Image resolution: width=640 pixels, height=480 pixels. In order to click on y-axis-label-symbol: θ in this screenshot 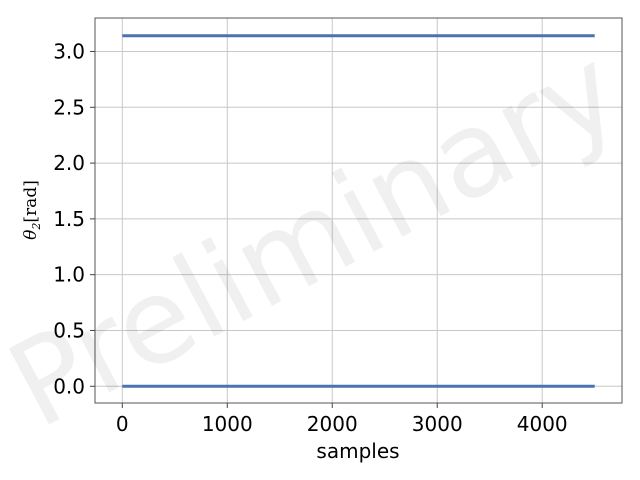, I will do `click(31, 235)`.